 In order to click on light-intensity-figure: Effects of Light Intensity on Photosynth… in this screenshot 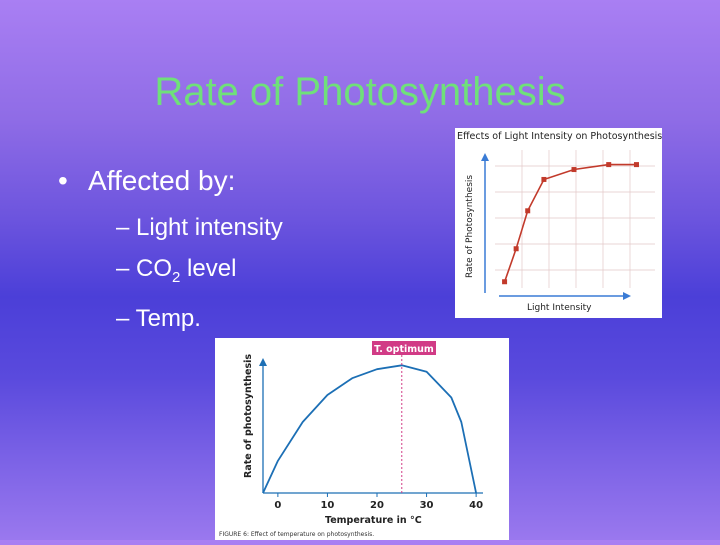, I will do `click(558, 223)`.